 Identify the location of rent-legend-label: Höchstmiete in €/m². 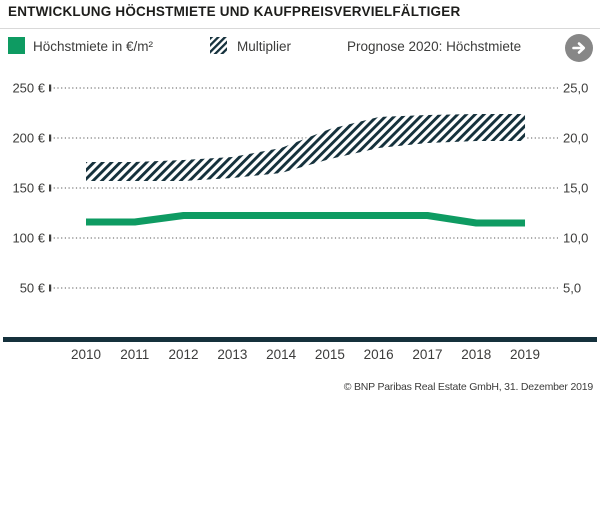
(93, 46).